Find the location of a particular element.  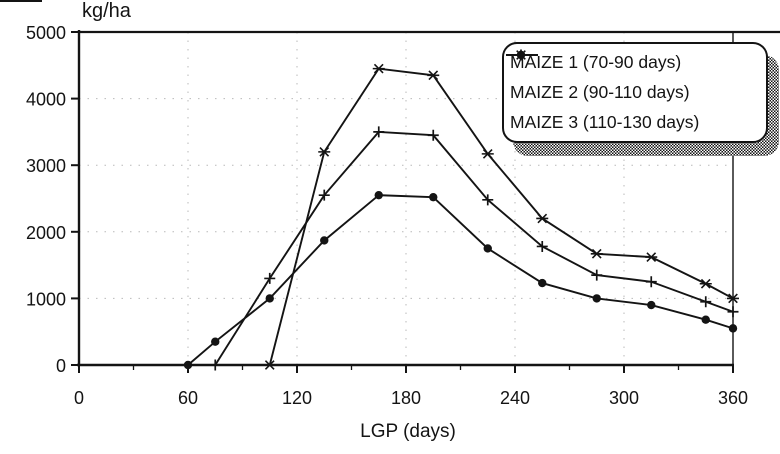

y-tick-label: 3000 is located at coordinates (46, 166).